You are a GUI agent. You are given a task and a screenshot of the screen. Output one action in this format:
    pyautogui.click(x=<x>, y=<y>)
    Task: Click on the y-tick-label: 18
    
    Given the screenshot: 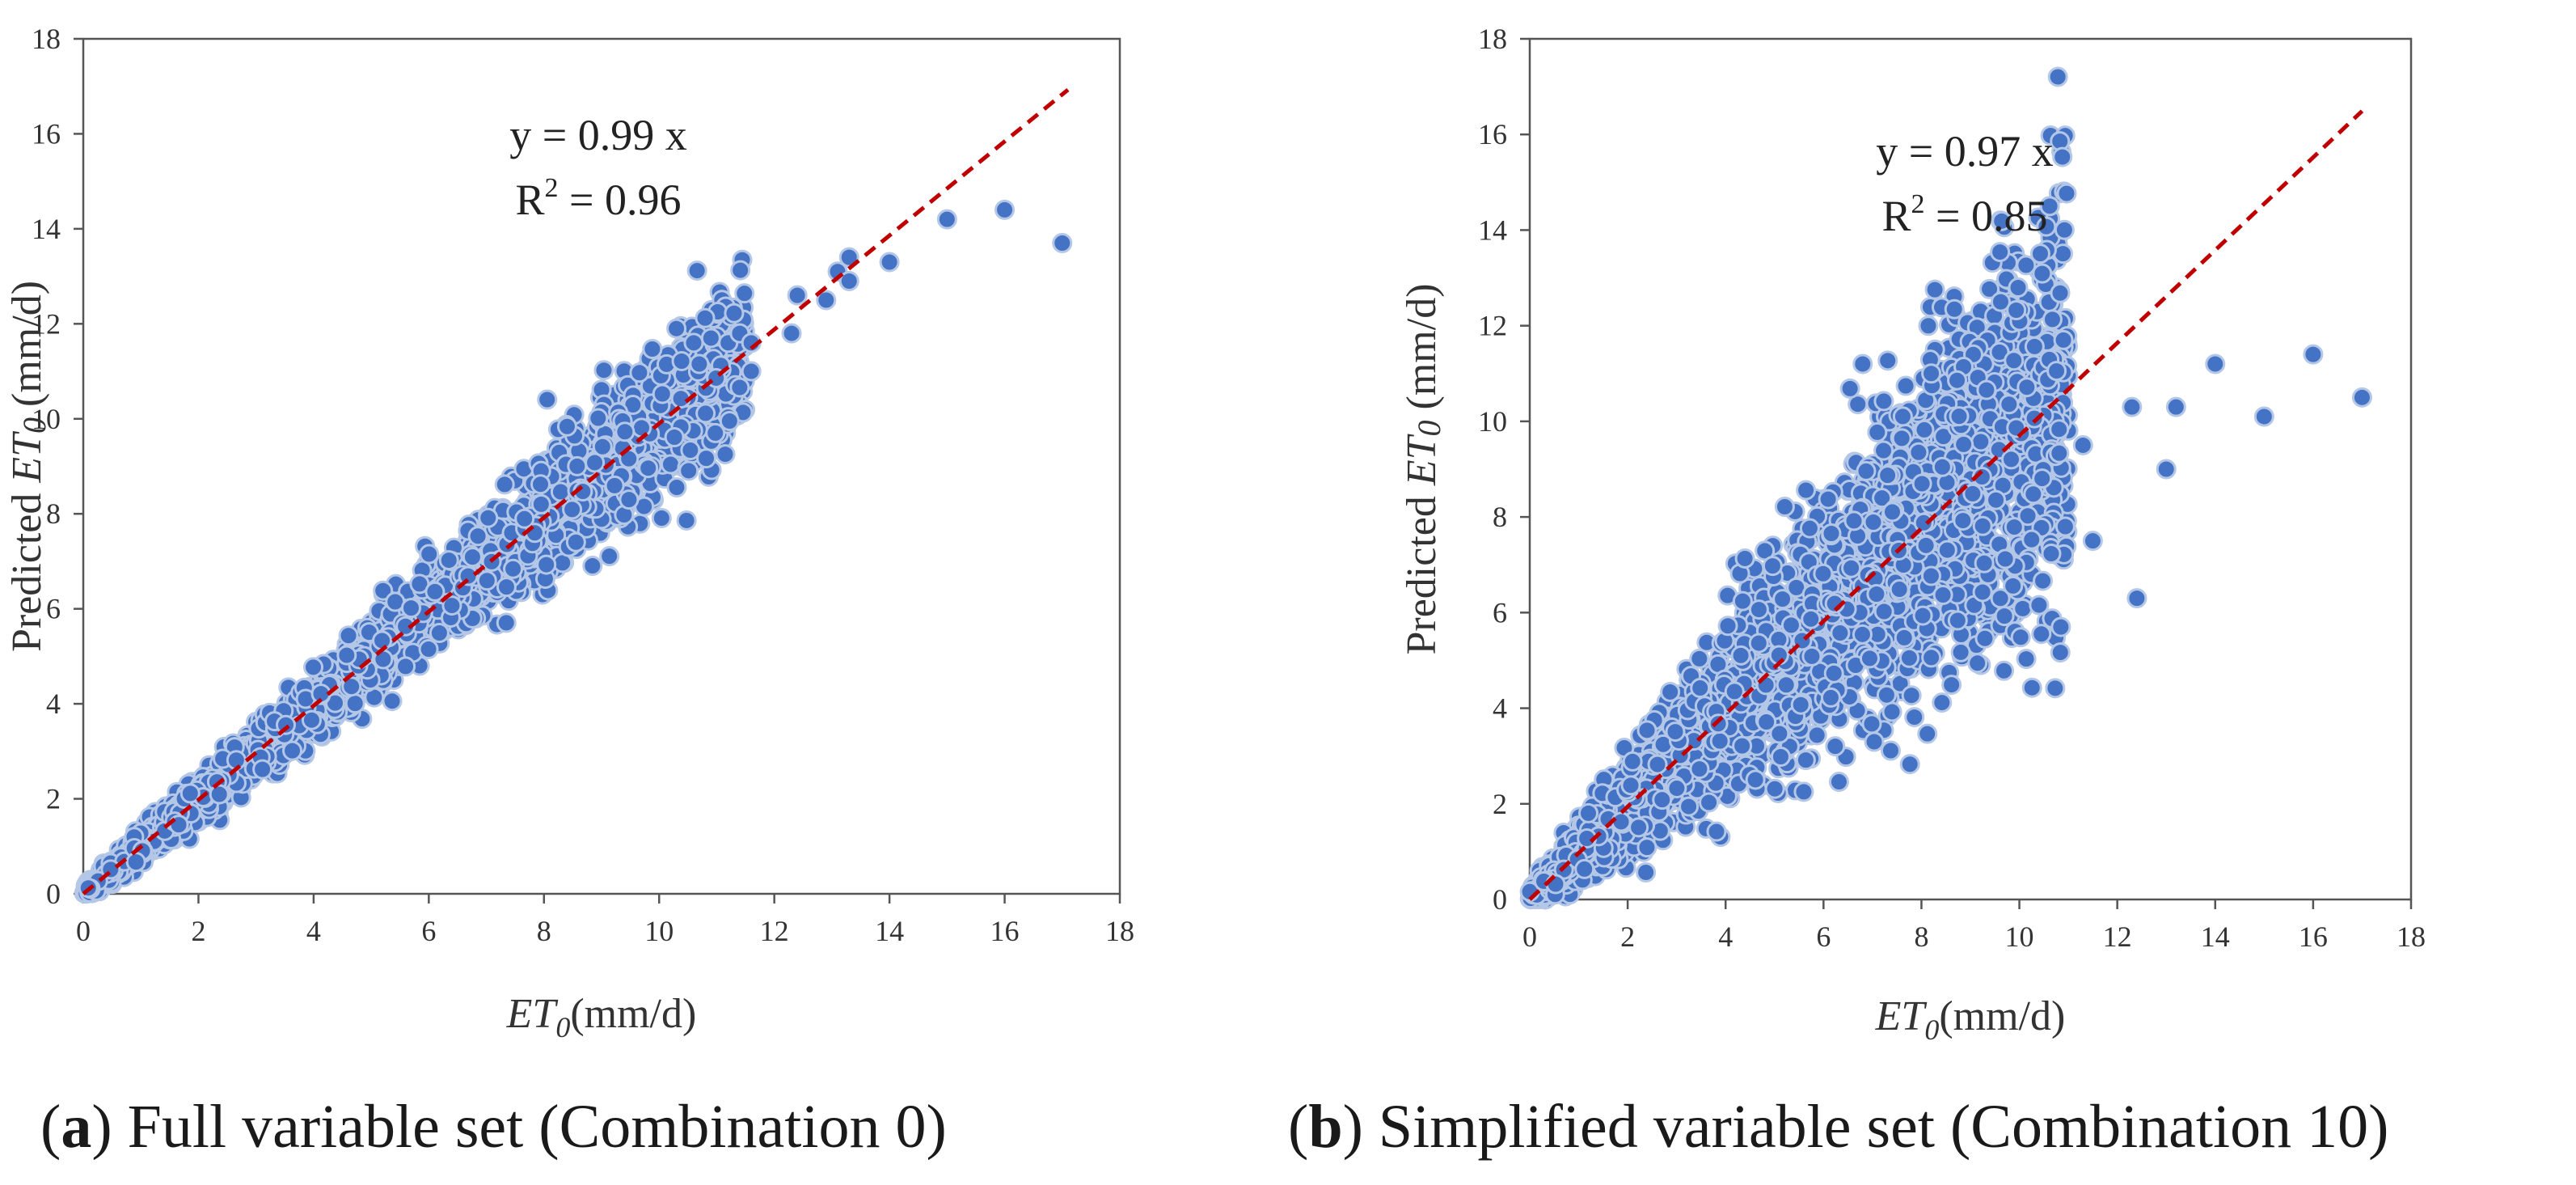 What is the action you would take?
    pyautogui.click(x=1492, y=39)
    